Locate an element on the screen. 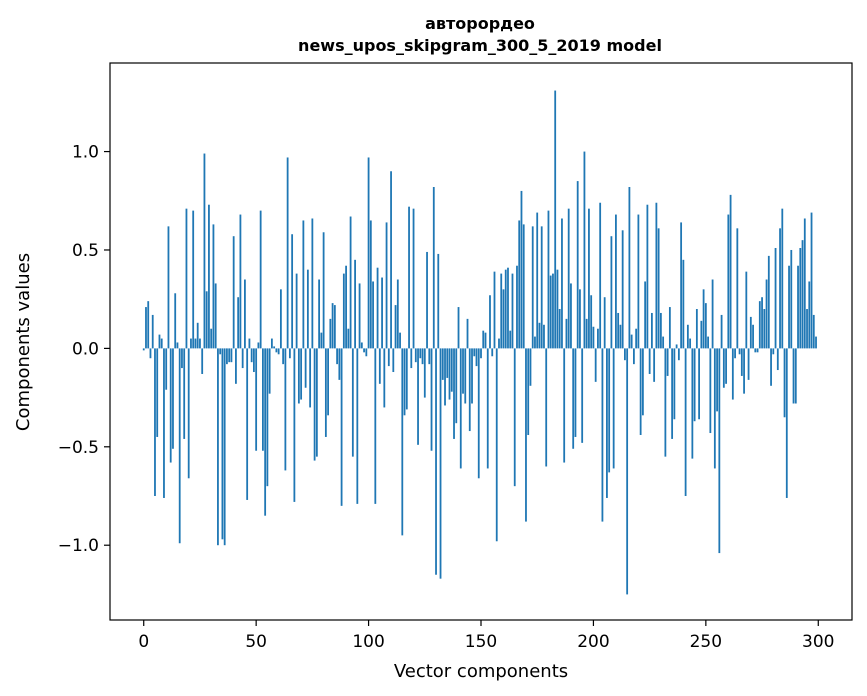 This screenshot has width=867, height=696. y-tick-label: 0.5 is located at coordinates (85, 251).